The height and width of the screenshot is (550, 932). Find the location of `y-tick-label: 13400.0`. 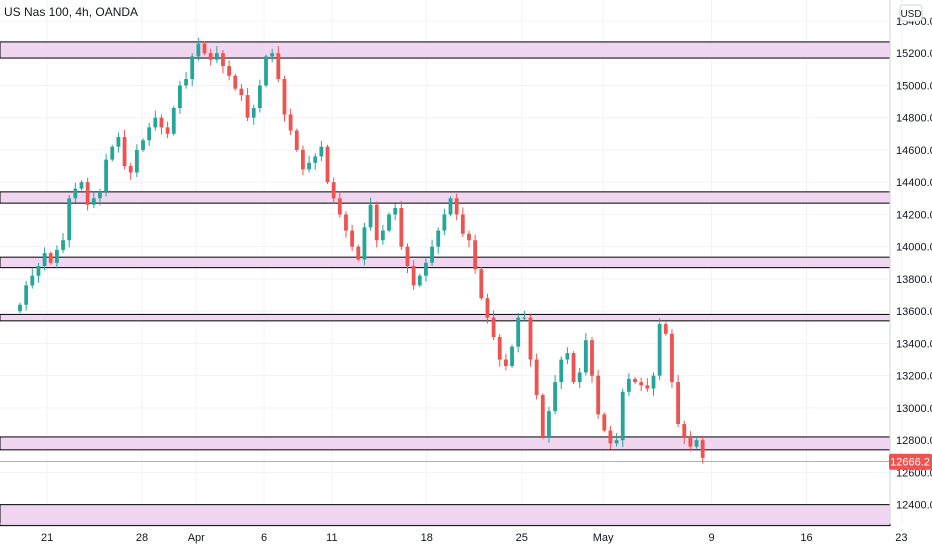

y-tick-label: 13400.0 is located at coordinates (914, 344).